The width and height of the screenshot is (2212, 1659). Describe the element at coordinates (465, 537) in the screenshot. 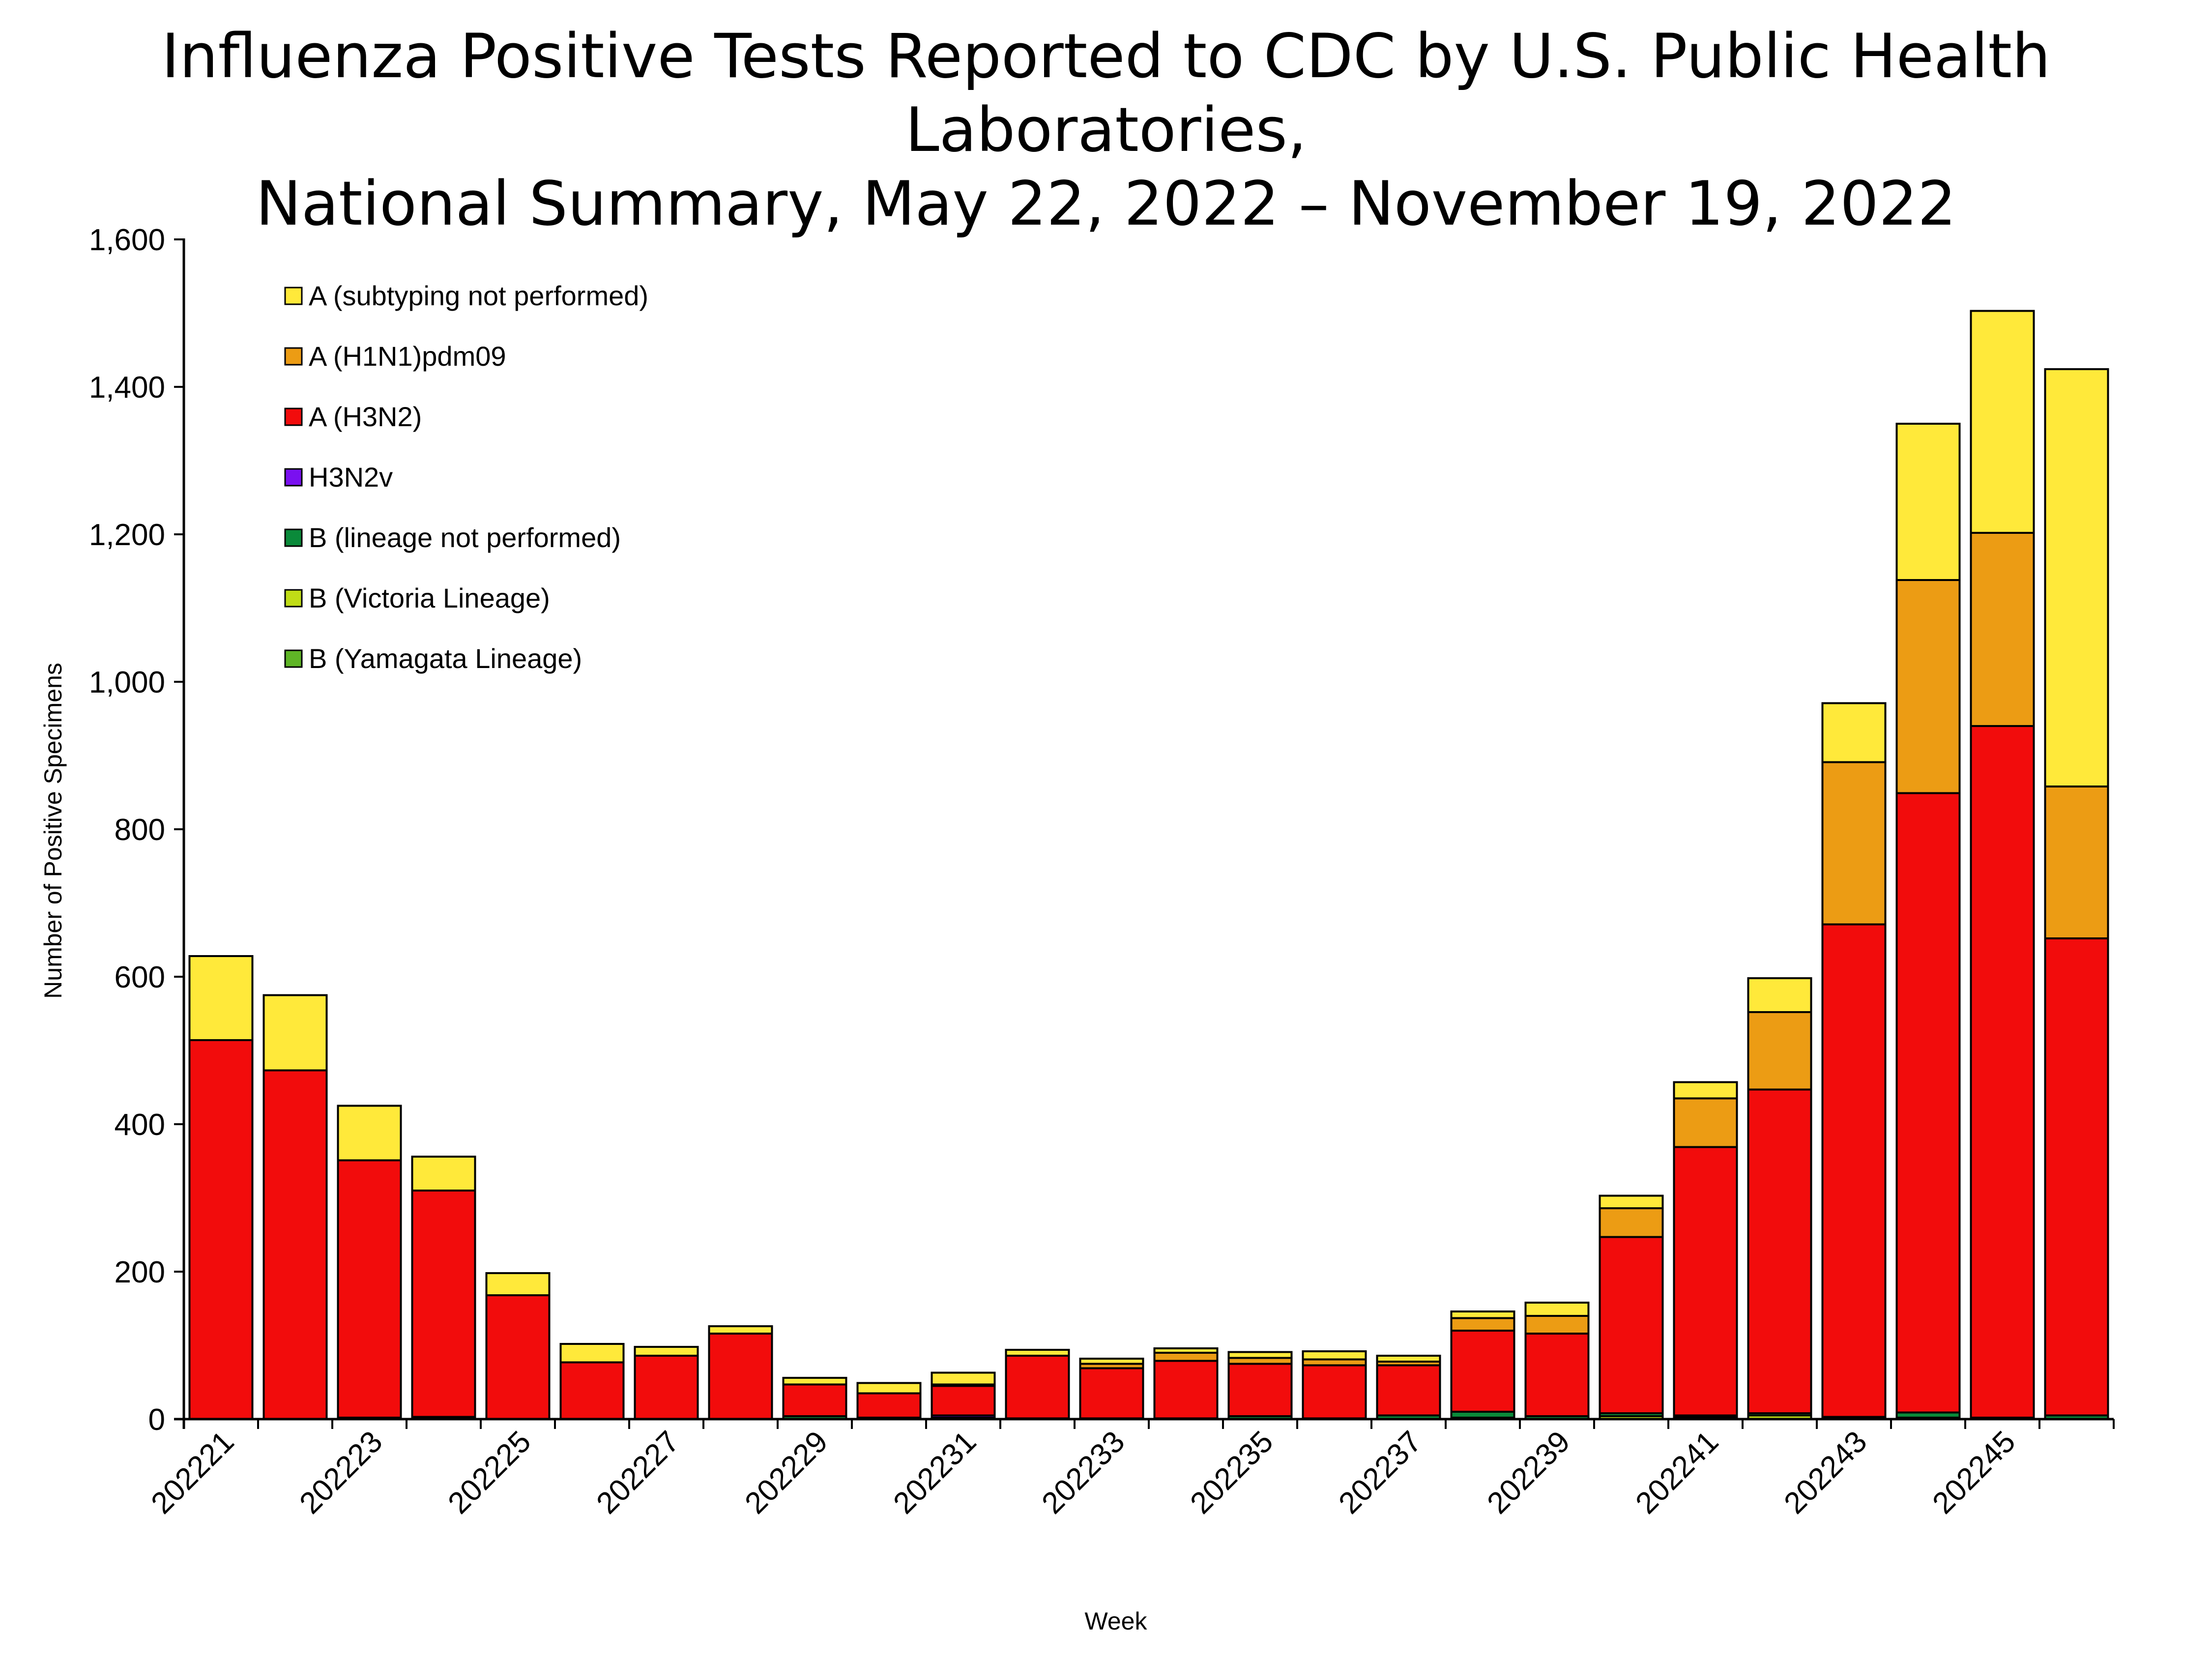

I see `legend-label: B (lineage not performed)` at that location.